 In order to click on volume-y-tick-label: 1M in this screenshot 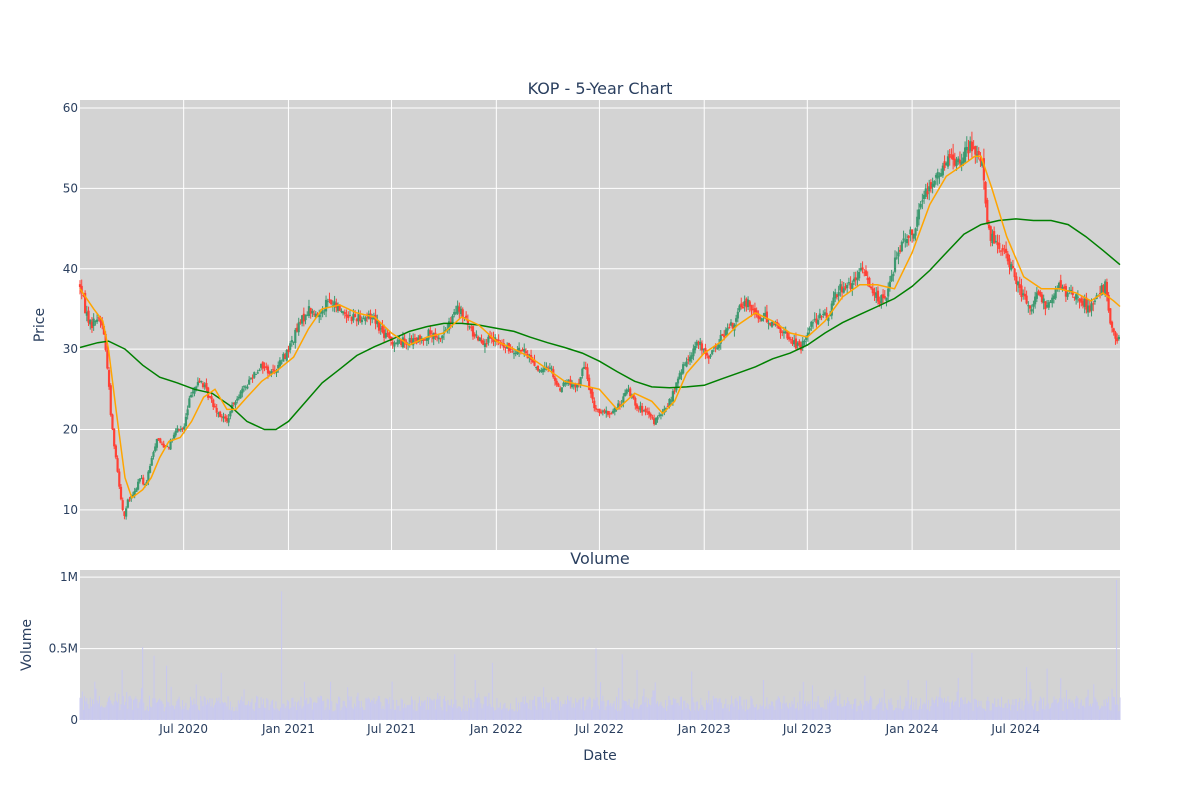, I will do `click(69, 577)`.